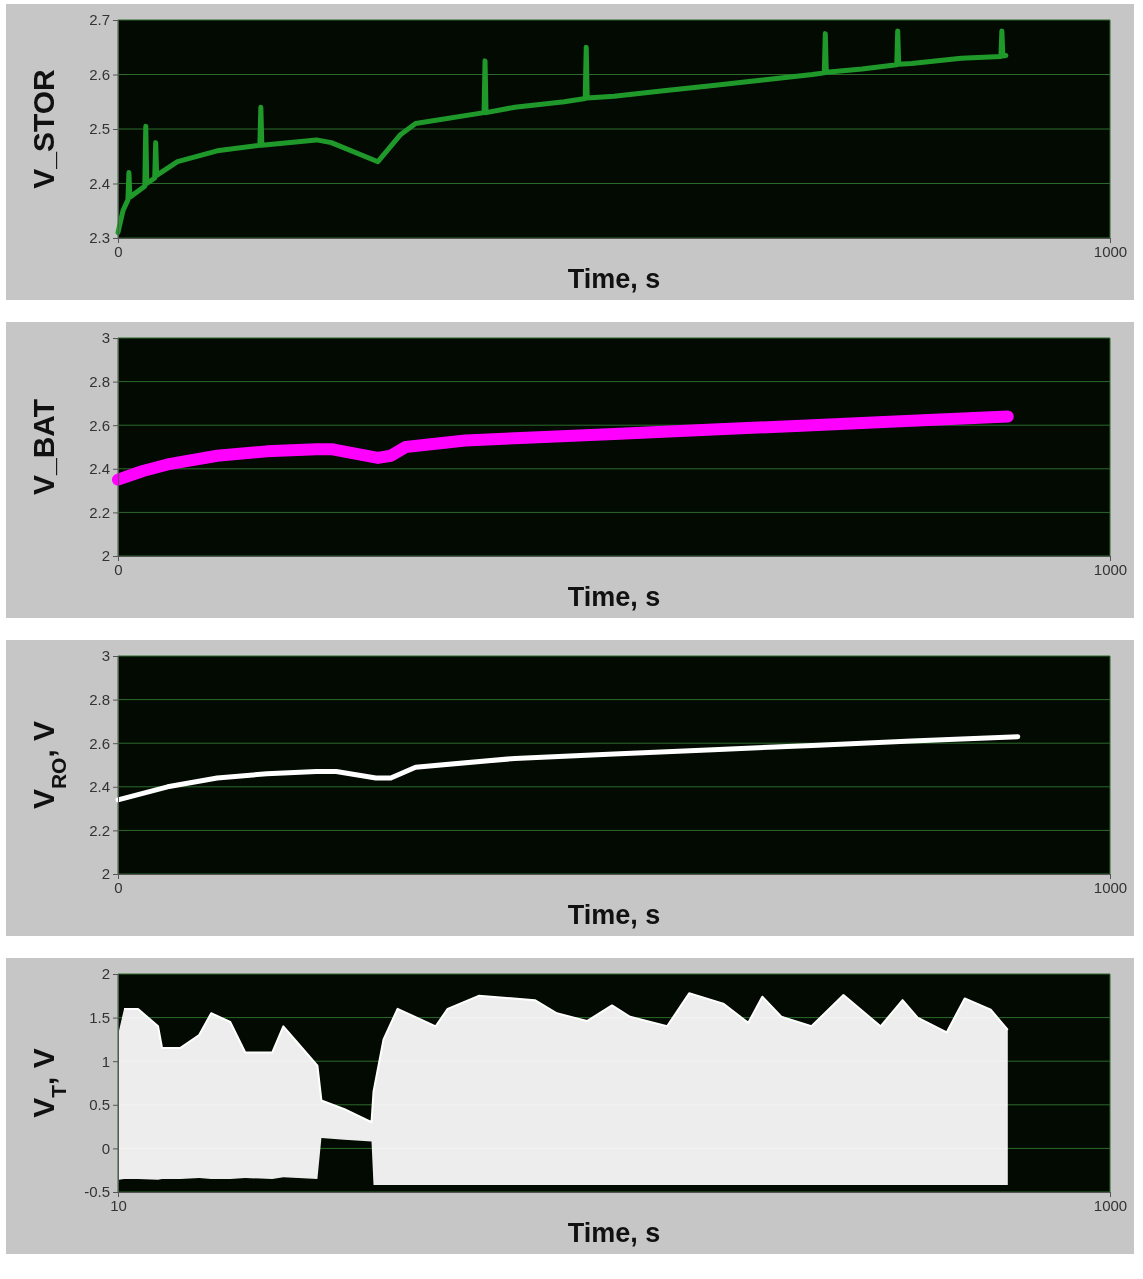 The image size is (1143, 1279). I want to click on y-tick-label: 0, so click(105, 1148).